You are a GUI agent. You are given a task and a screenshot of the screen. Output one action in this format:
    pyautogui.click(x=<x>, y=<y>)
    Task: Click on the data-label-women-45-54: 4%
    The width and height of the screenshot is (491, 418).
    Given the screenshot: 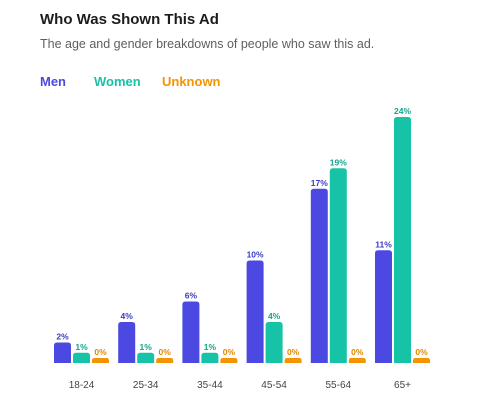 What is the action you would take?
    pyautogui.click(x=274, y=316)
    